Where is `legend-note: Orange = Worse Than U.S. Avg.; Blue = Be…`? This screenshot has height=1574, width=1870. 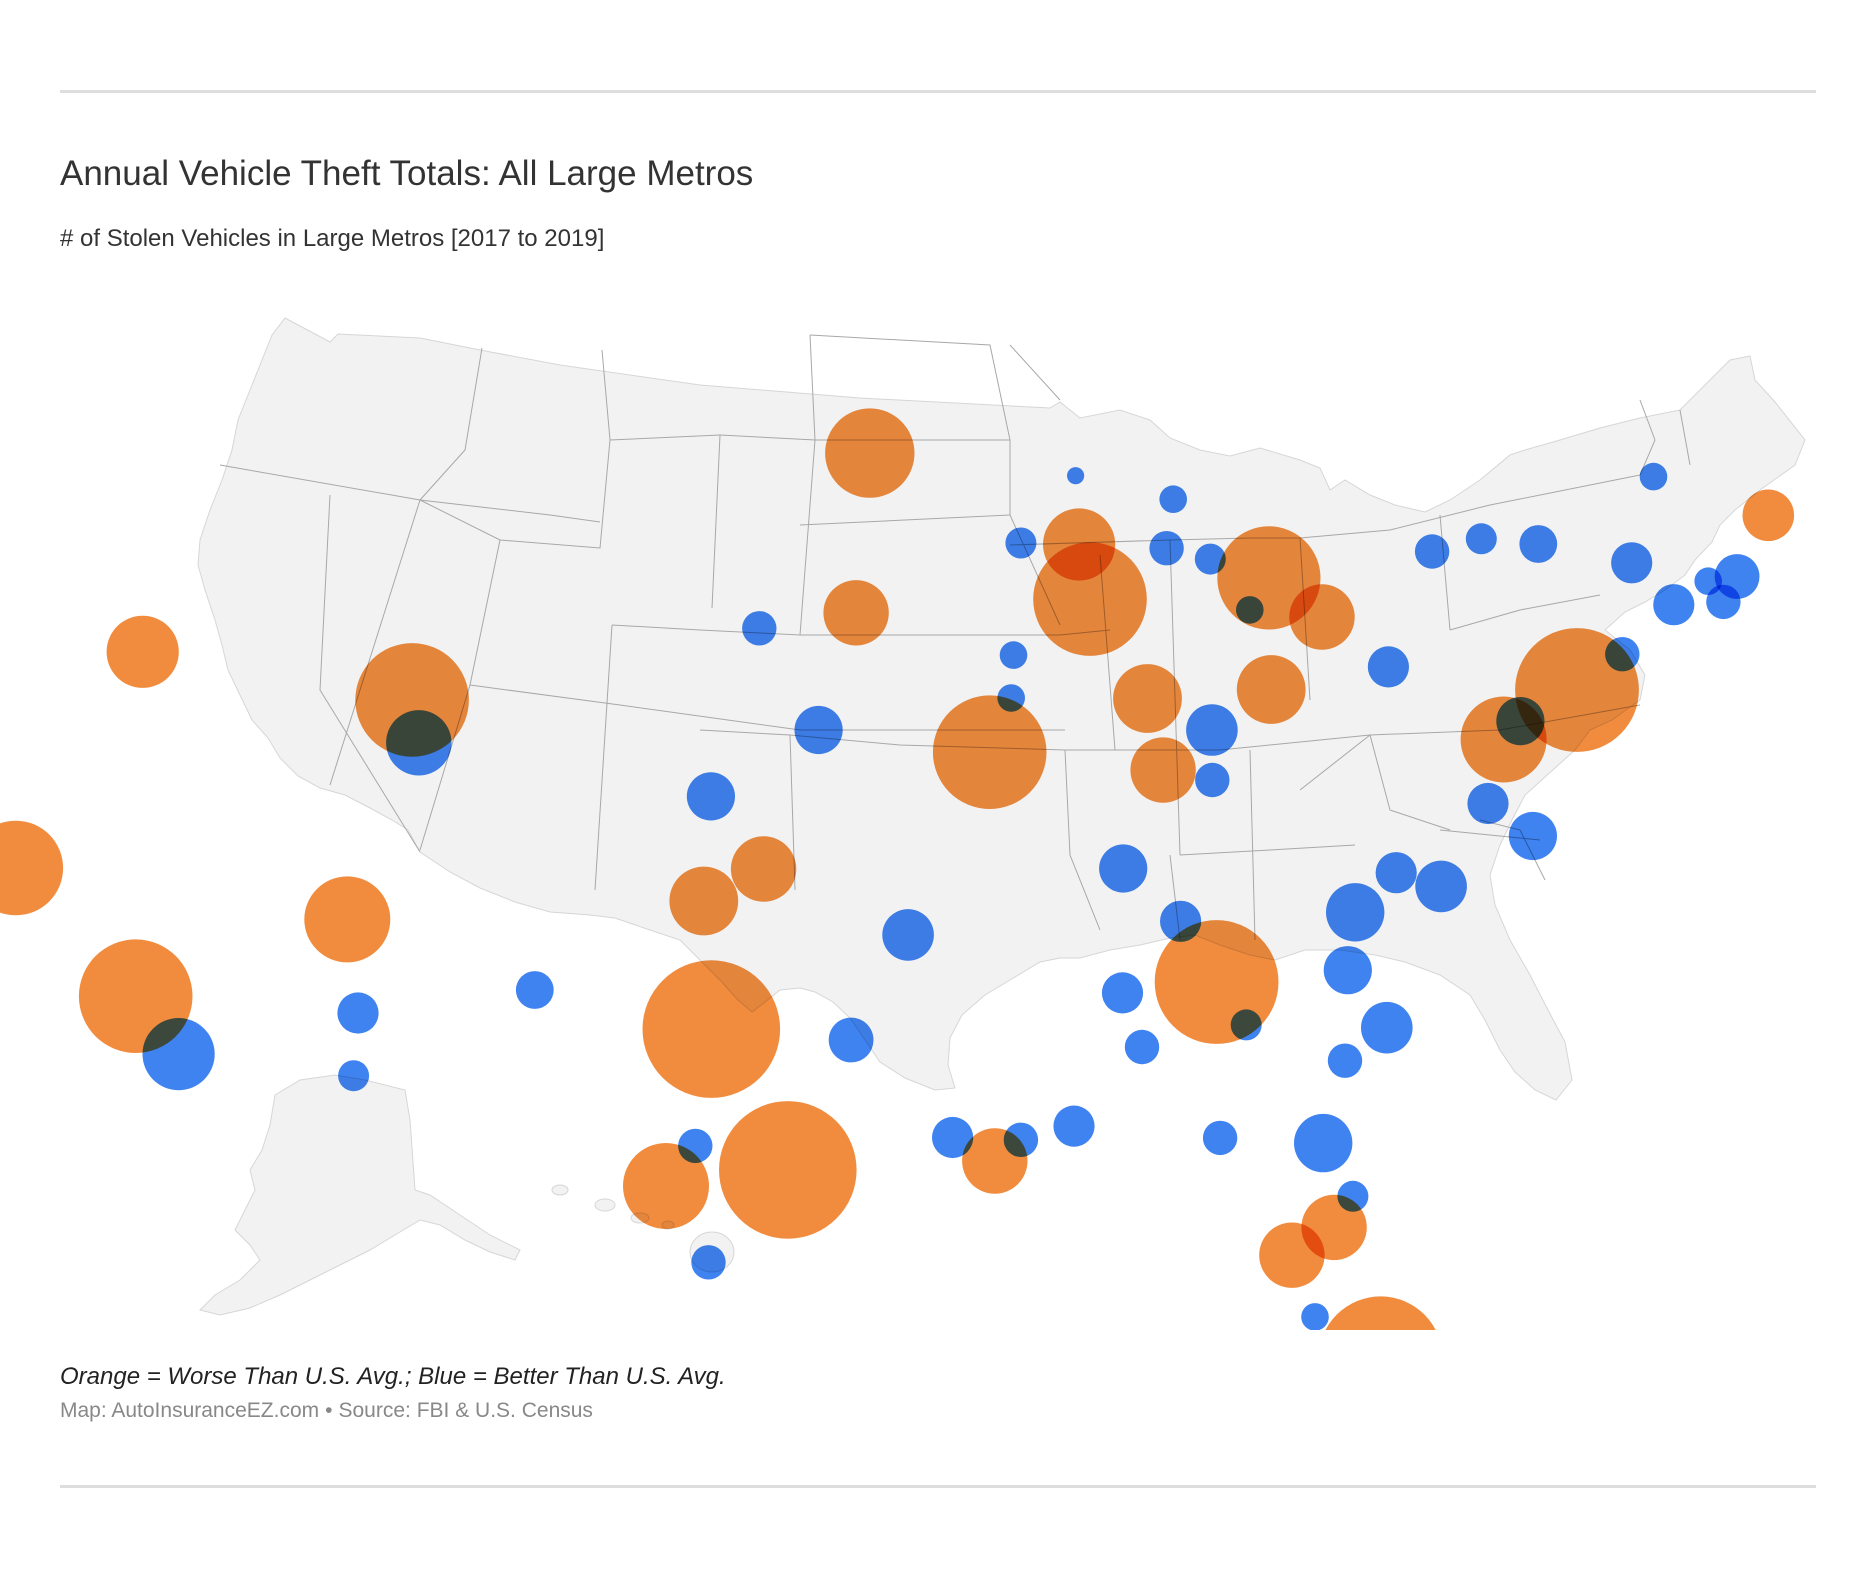
legend-note: Orange = Worse Than U.S. Avg.; Blue = Be… is located at coordinates (393, 1376).